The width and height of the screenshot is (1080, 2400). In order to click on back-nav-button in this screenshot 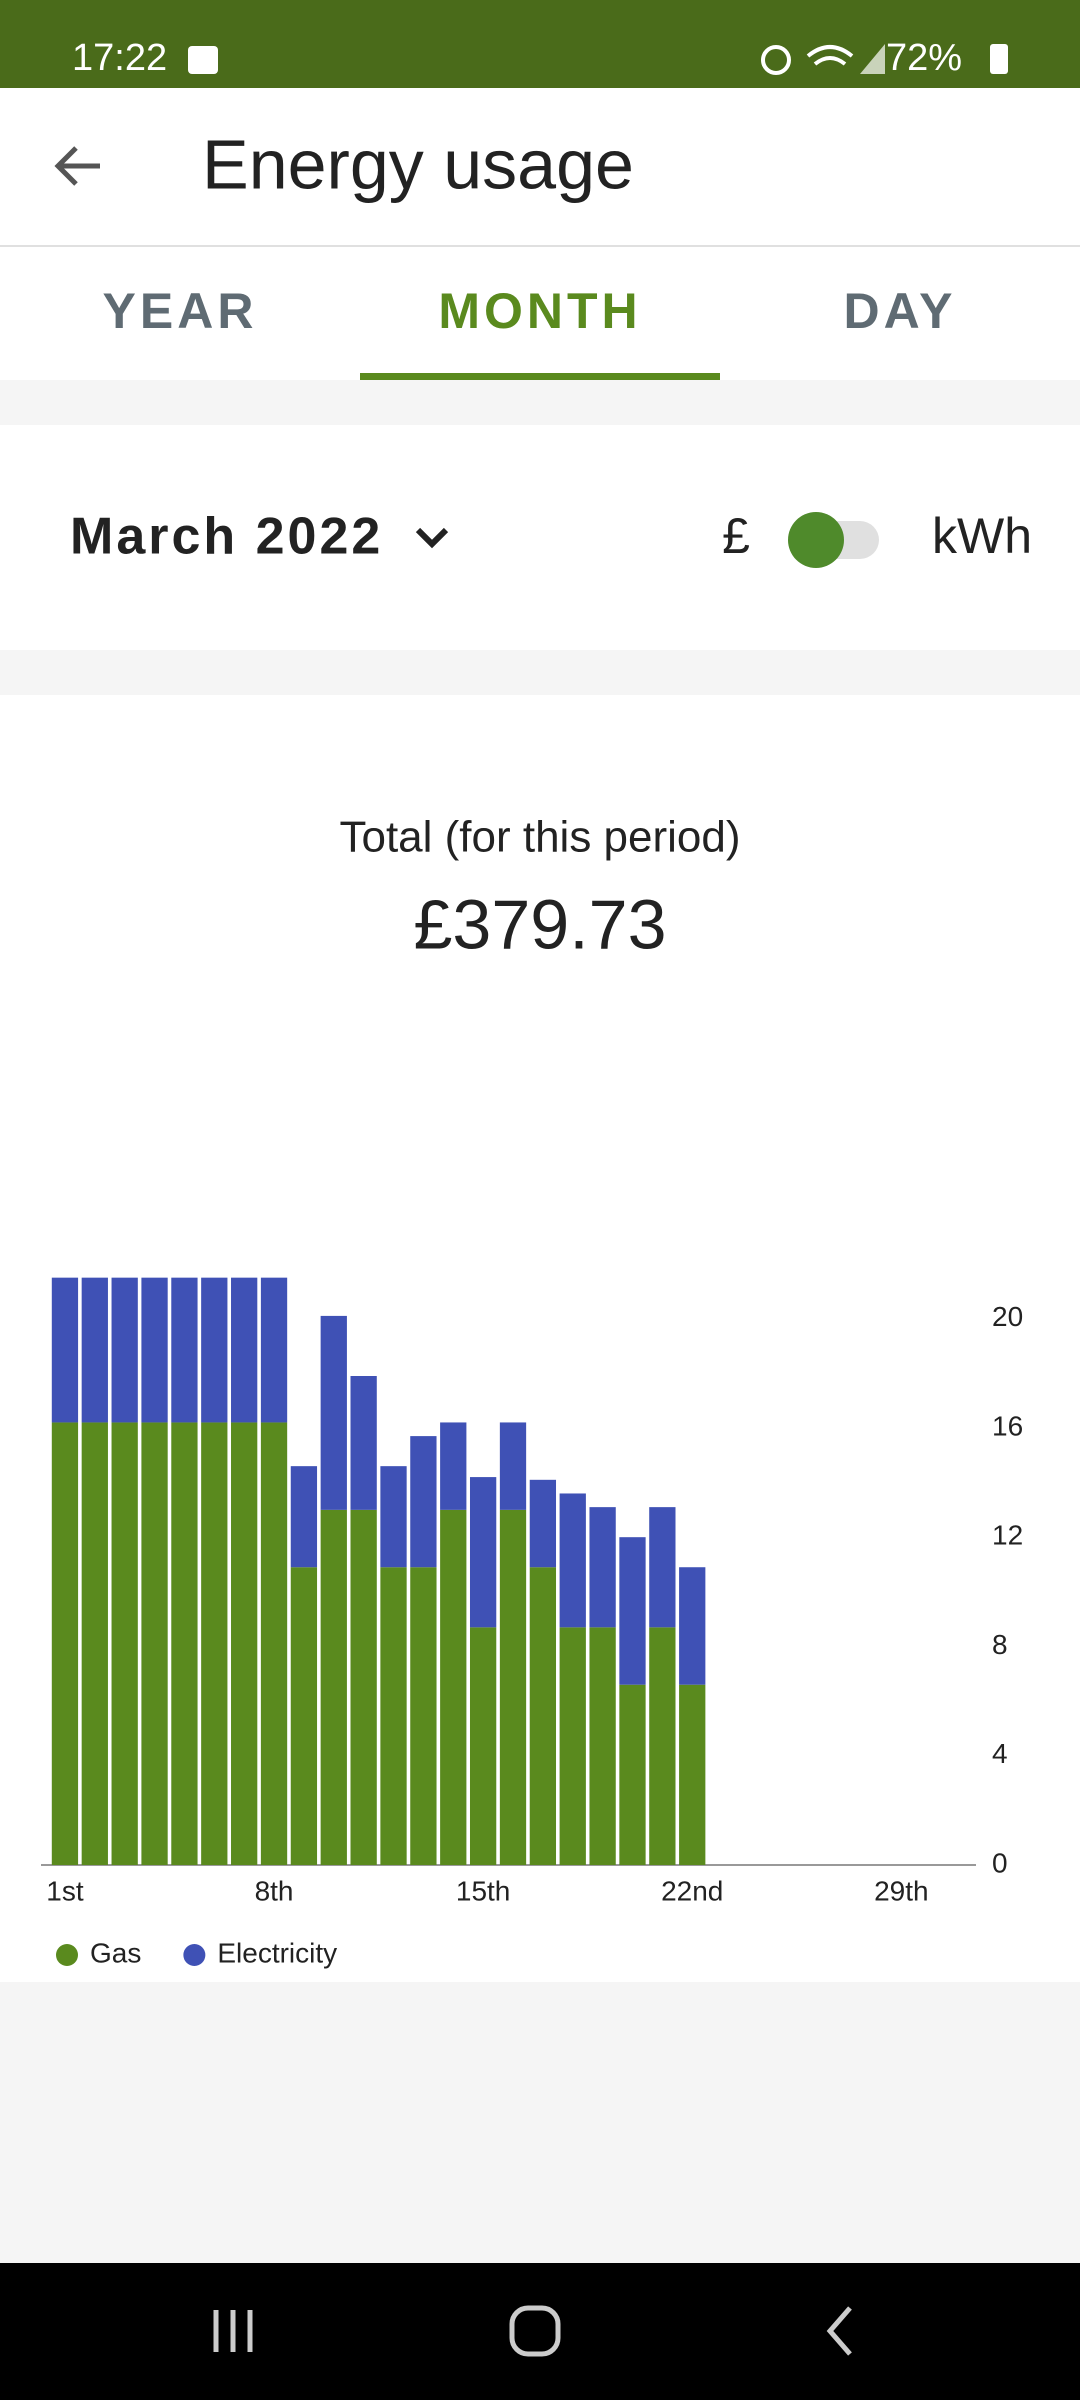, I will do `click(839, 2331)`.